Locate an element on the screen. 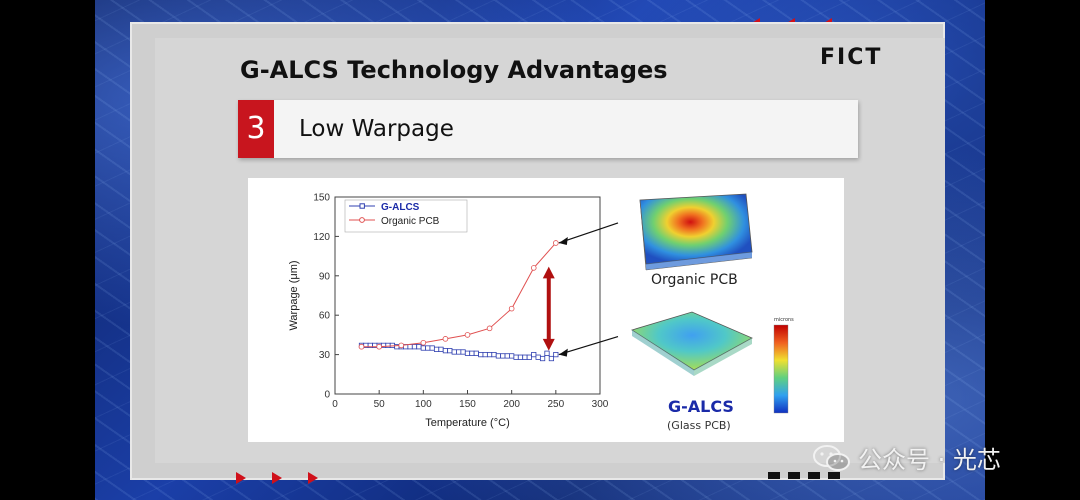  warpage-colorbar: microns is located at coordinates (783, 365).